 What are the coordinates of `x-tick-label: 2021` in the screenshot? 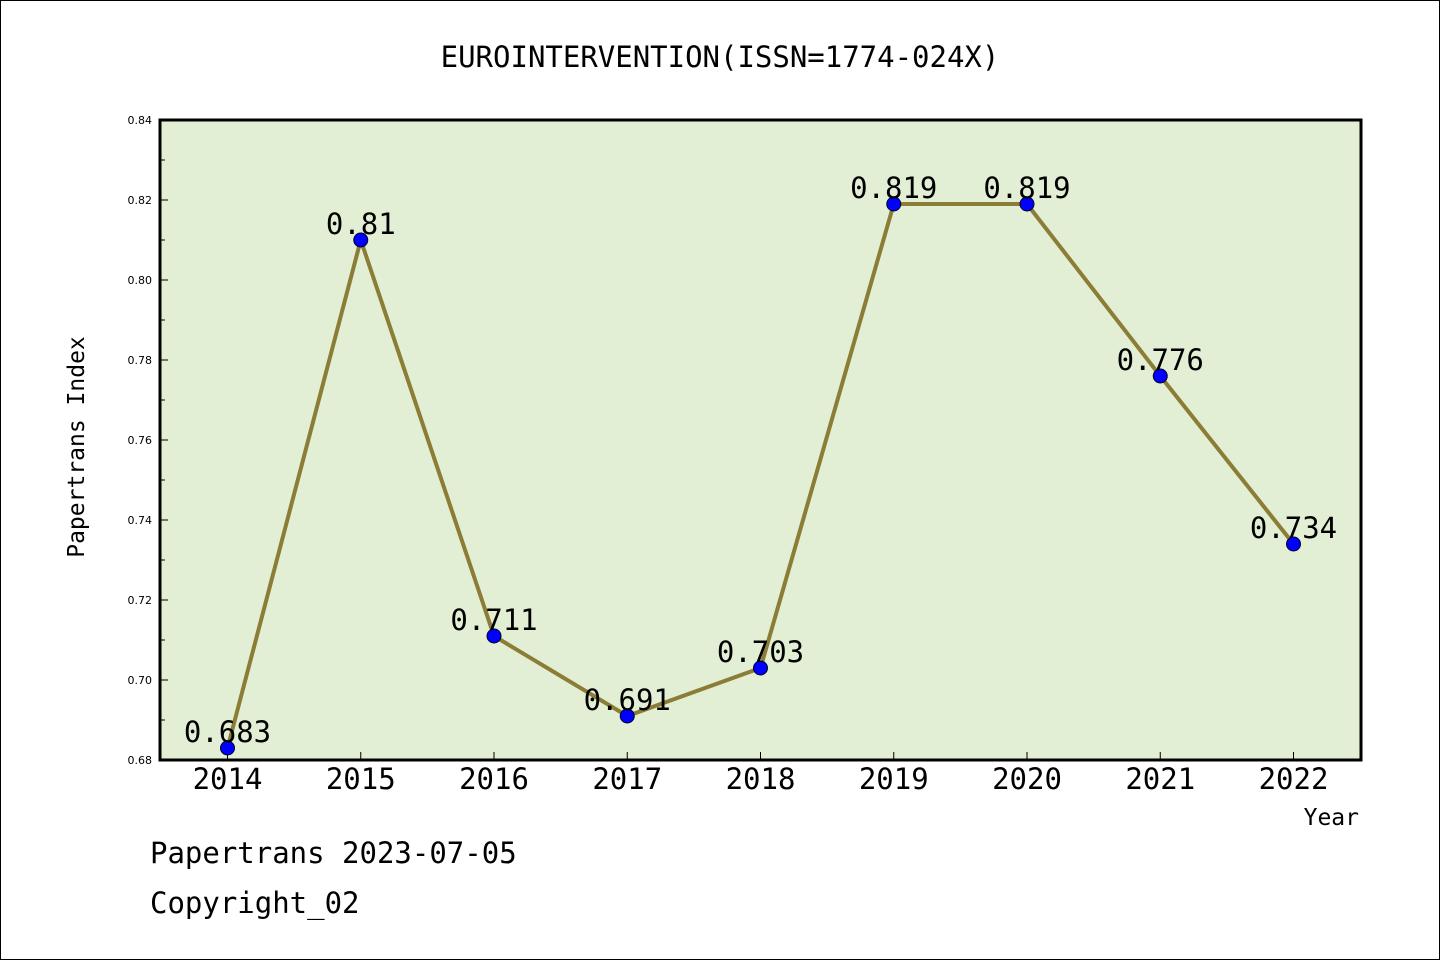 It's located at (1160, 779).